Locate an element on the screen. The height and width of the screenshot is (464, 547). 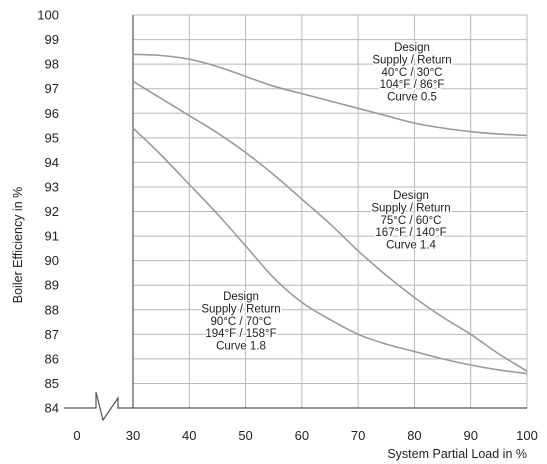
x-tick-label-70: 70 is located at coordinates (358, 435).